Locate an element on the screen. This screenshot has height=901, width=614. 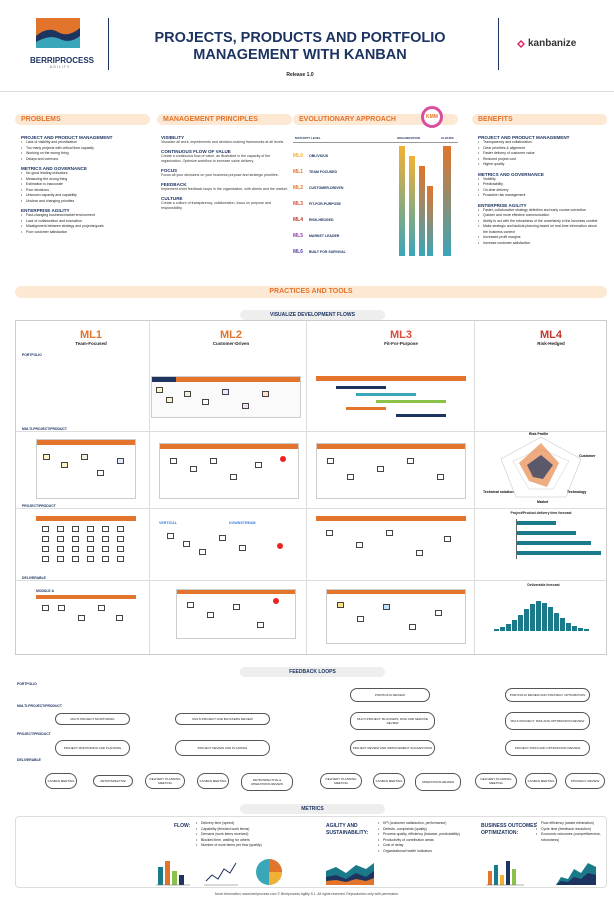
metric-item: Cycle time (feedback resolution) is located at coordinates (571, 830).